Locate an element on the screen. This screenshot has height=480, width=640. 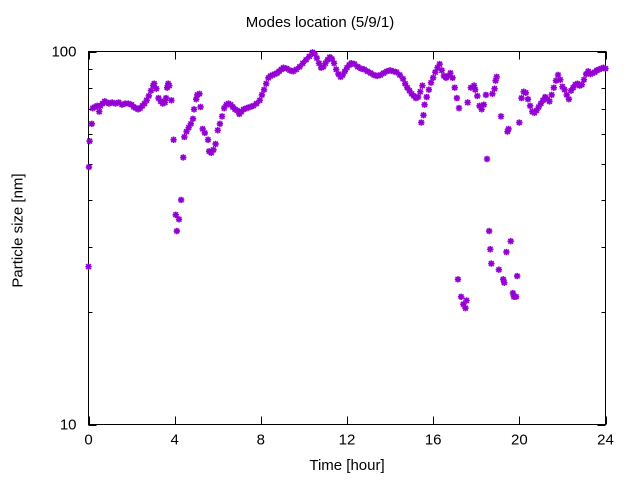
y-axis-label: Particle size [nm] is located at coordinates (18, 230).